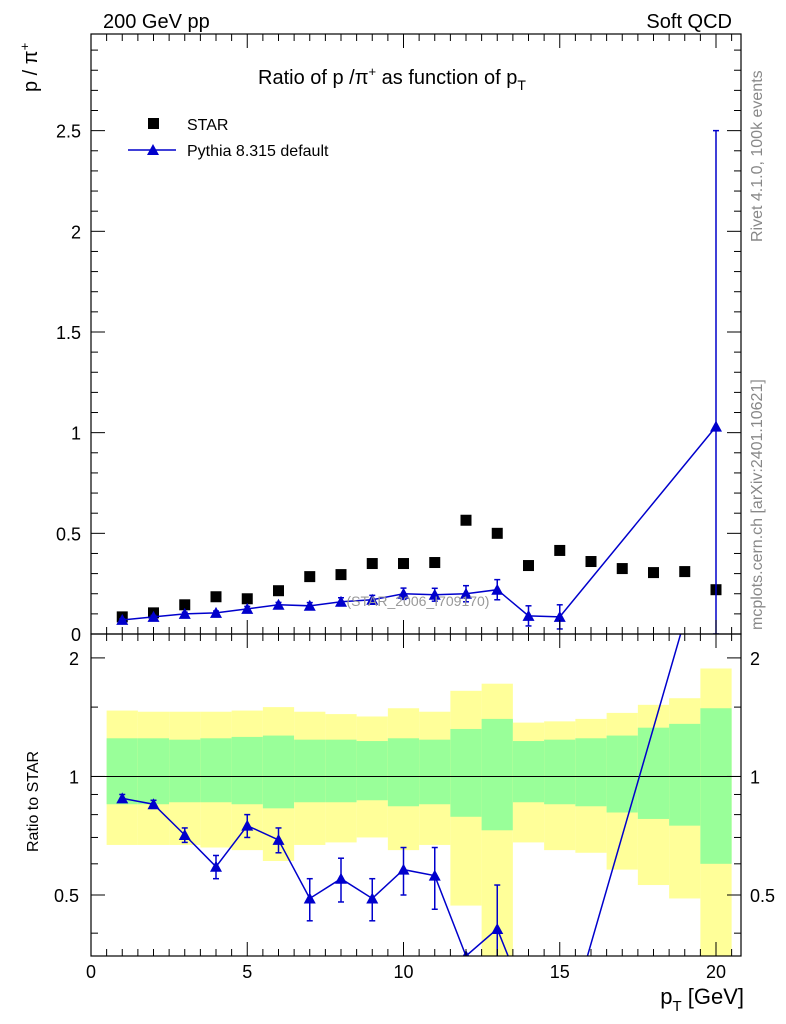 This screenshot has width=786, height=1024. I want to click on main-y-tick-label: 2.5, so click(68, 132).